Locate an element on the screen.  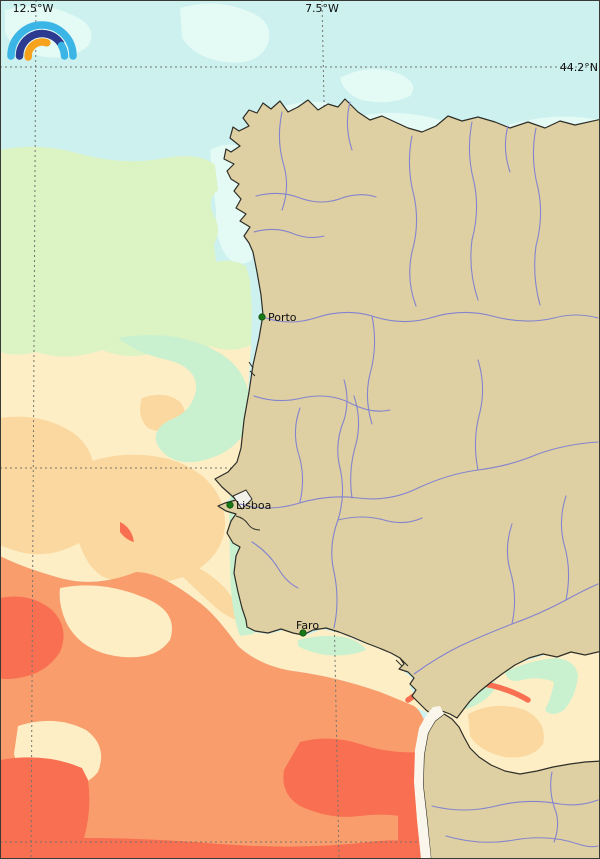
city-dot-lisboa is located at coordinates (230, 505).